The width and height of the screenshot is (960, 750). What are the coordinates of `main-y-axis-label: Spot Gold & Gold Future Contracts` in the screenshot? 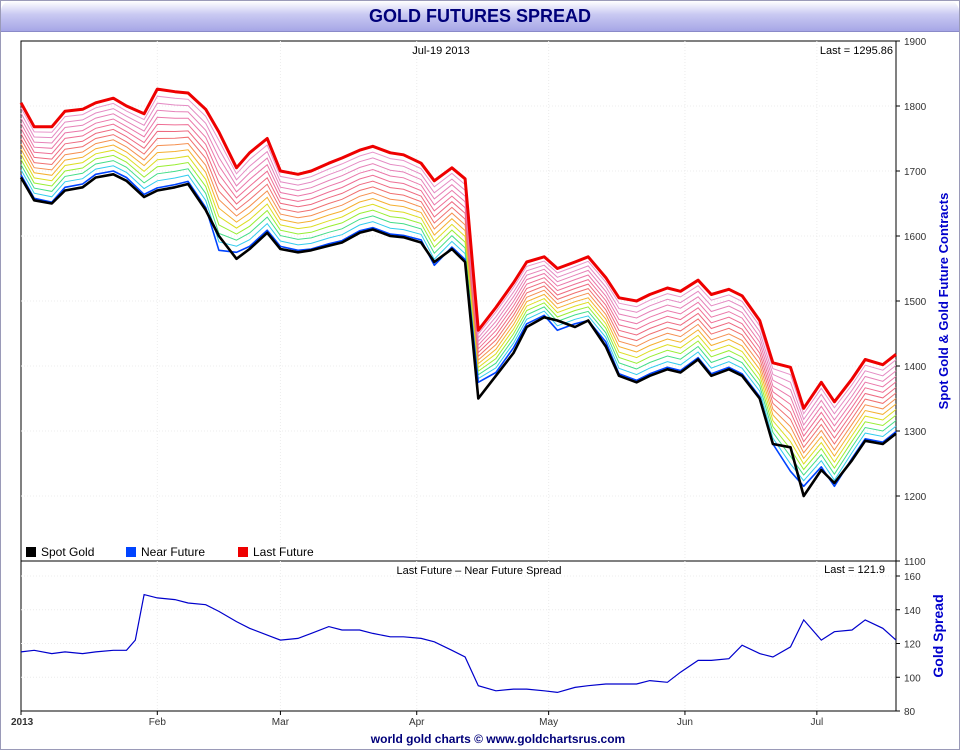 It's located at (943, 301).